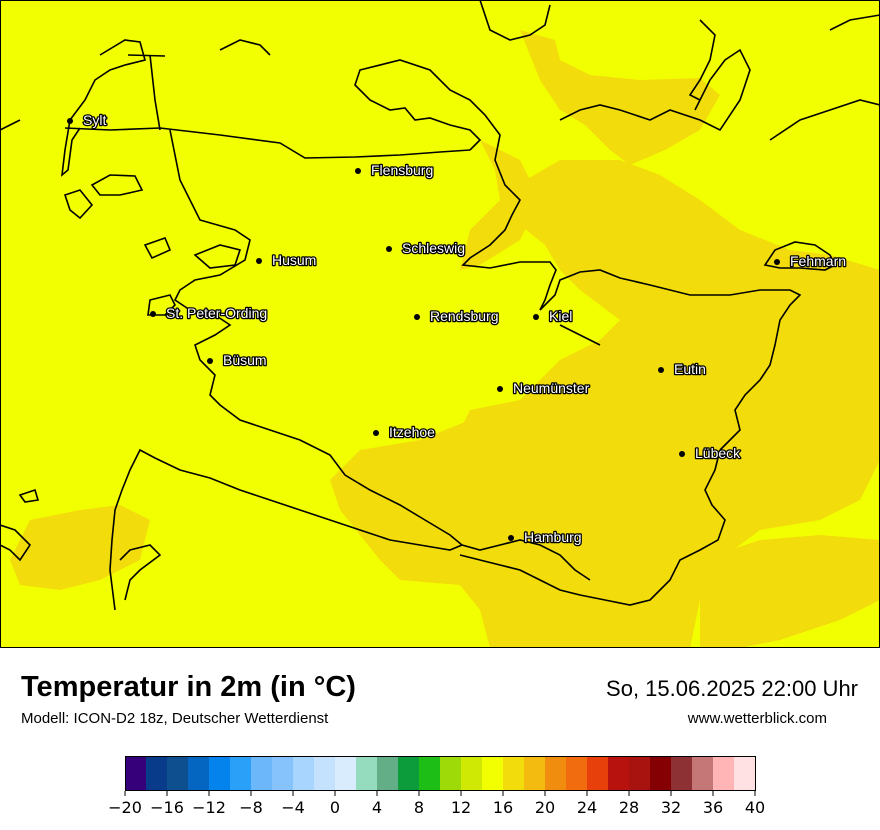 This screenshot has width=880, height=830. I want to click on city-label: Itzehoe, so click(412, 432).